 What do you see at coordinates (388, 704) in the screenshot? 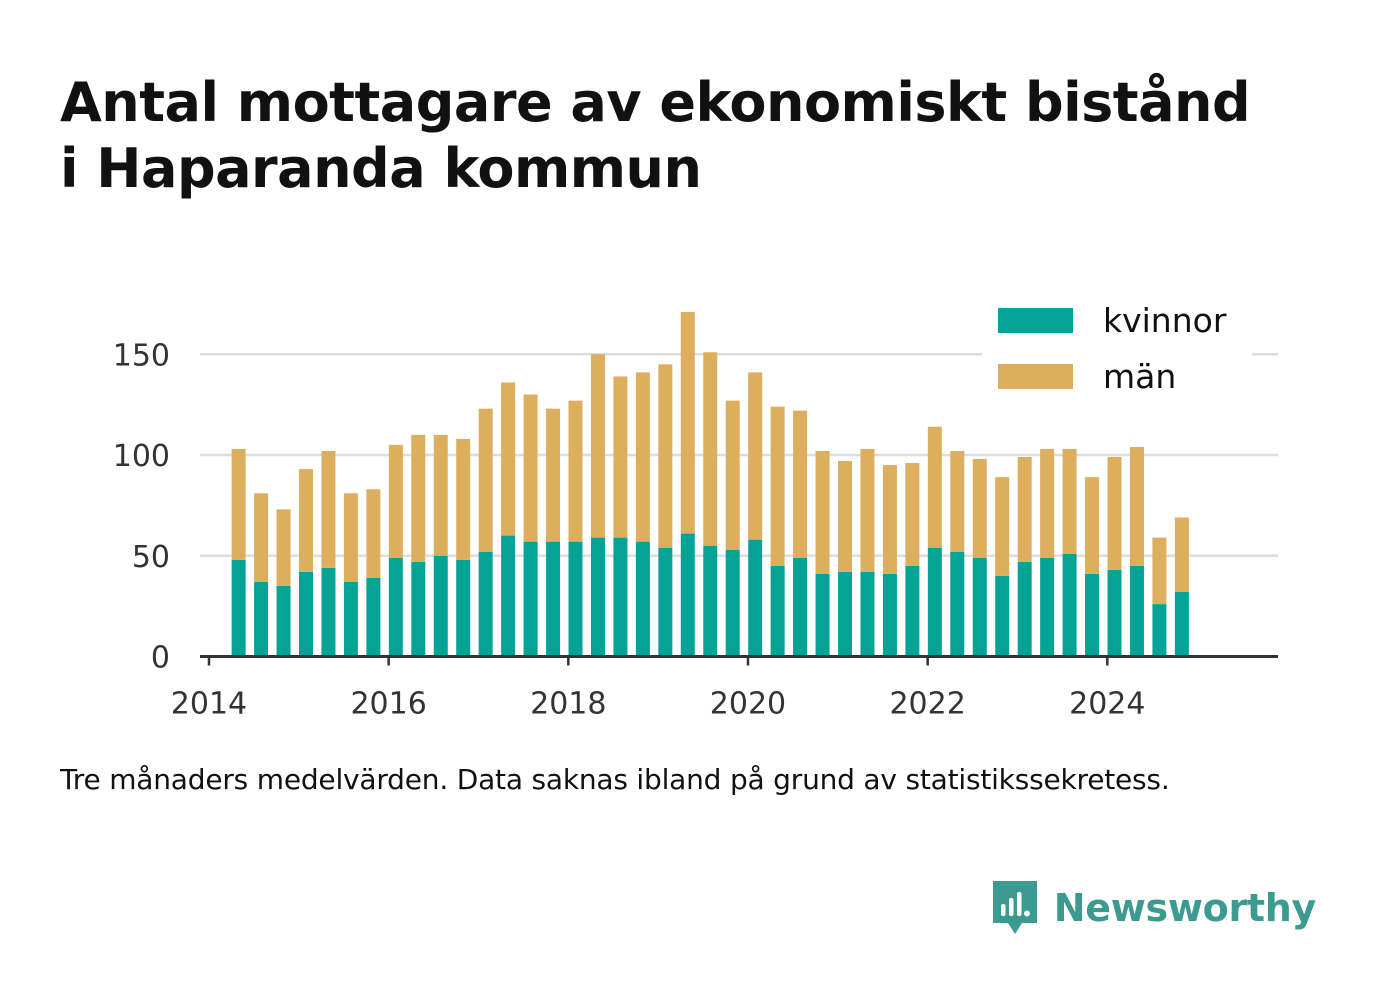
I see `x-tick-label-2016: 2016` at bounding box center [388, 704].